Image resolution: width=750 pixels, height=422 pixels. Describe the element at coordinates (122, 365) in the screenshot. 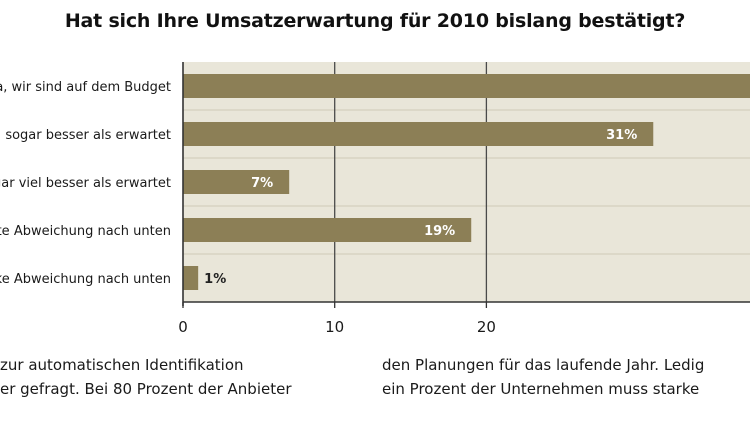

I see `article-line: zur automatischen Identifikation` at that location.